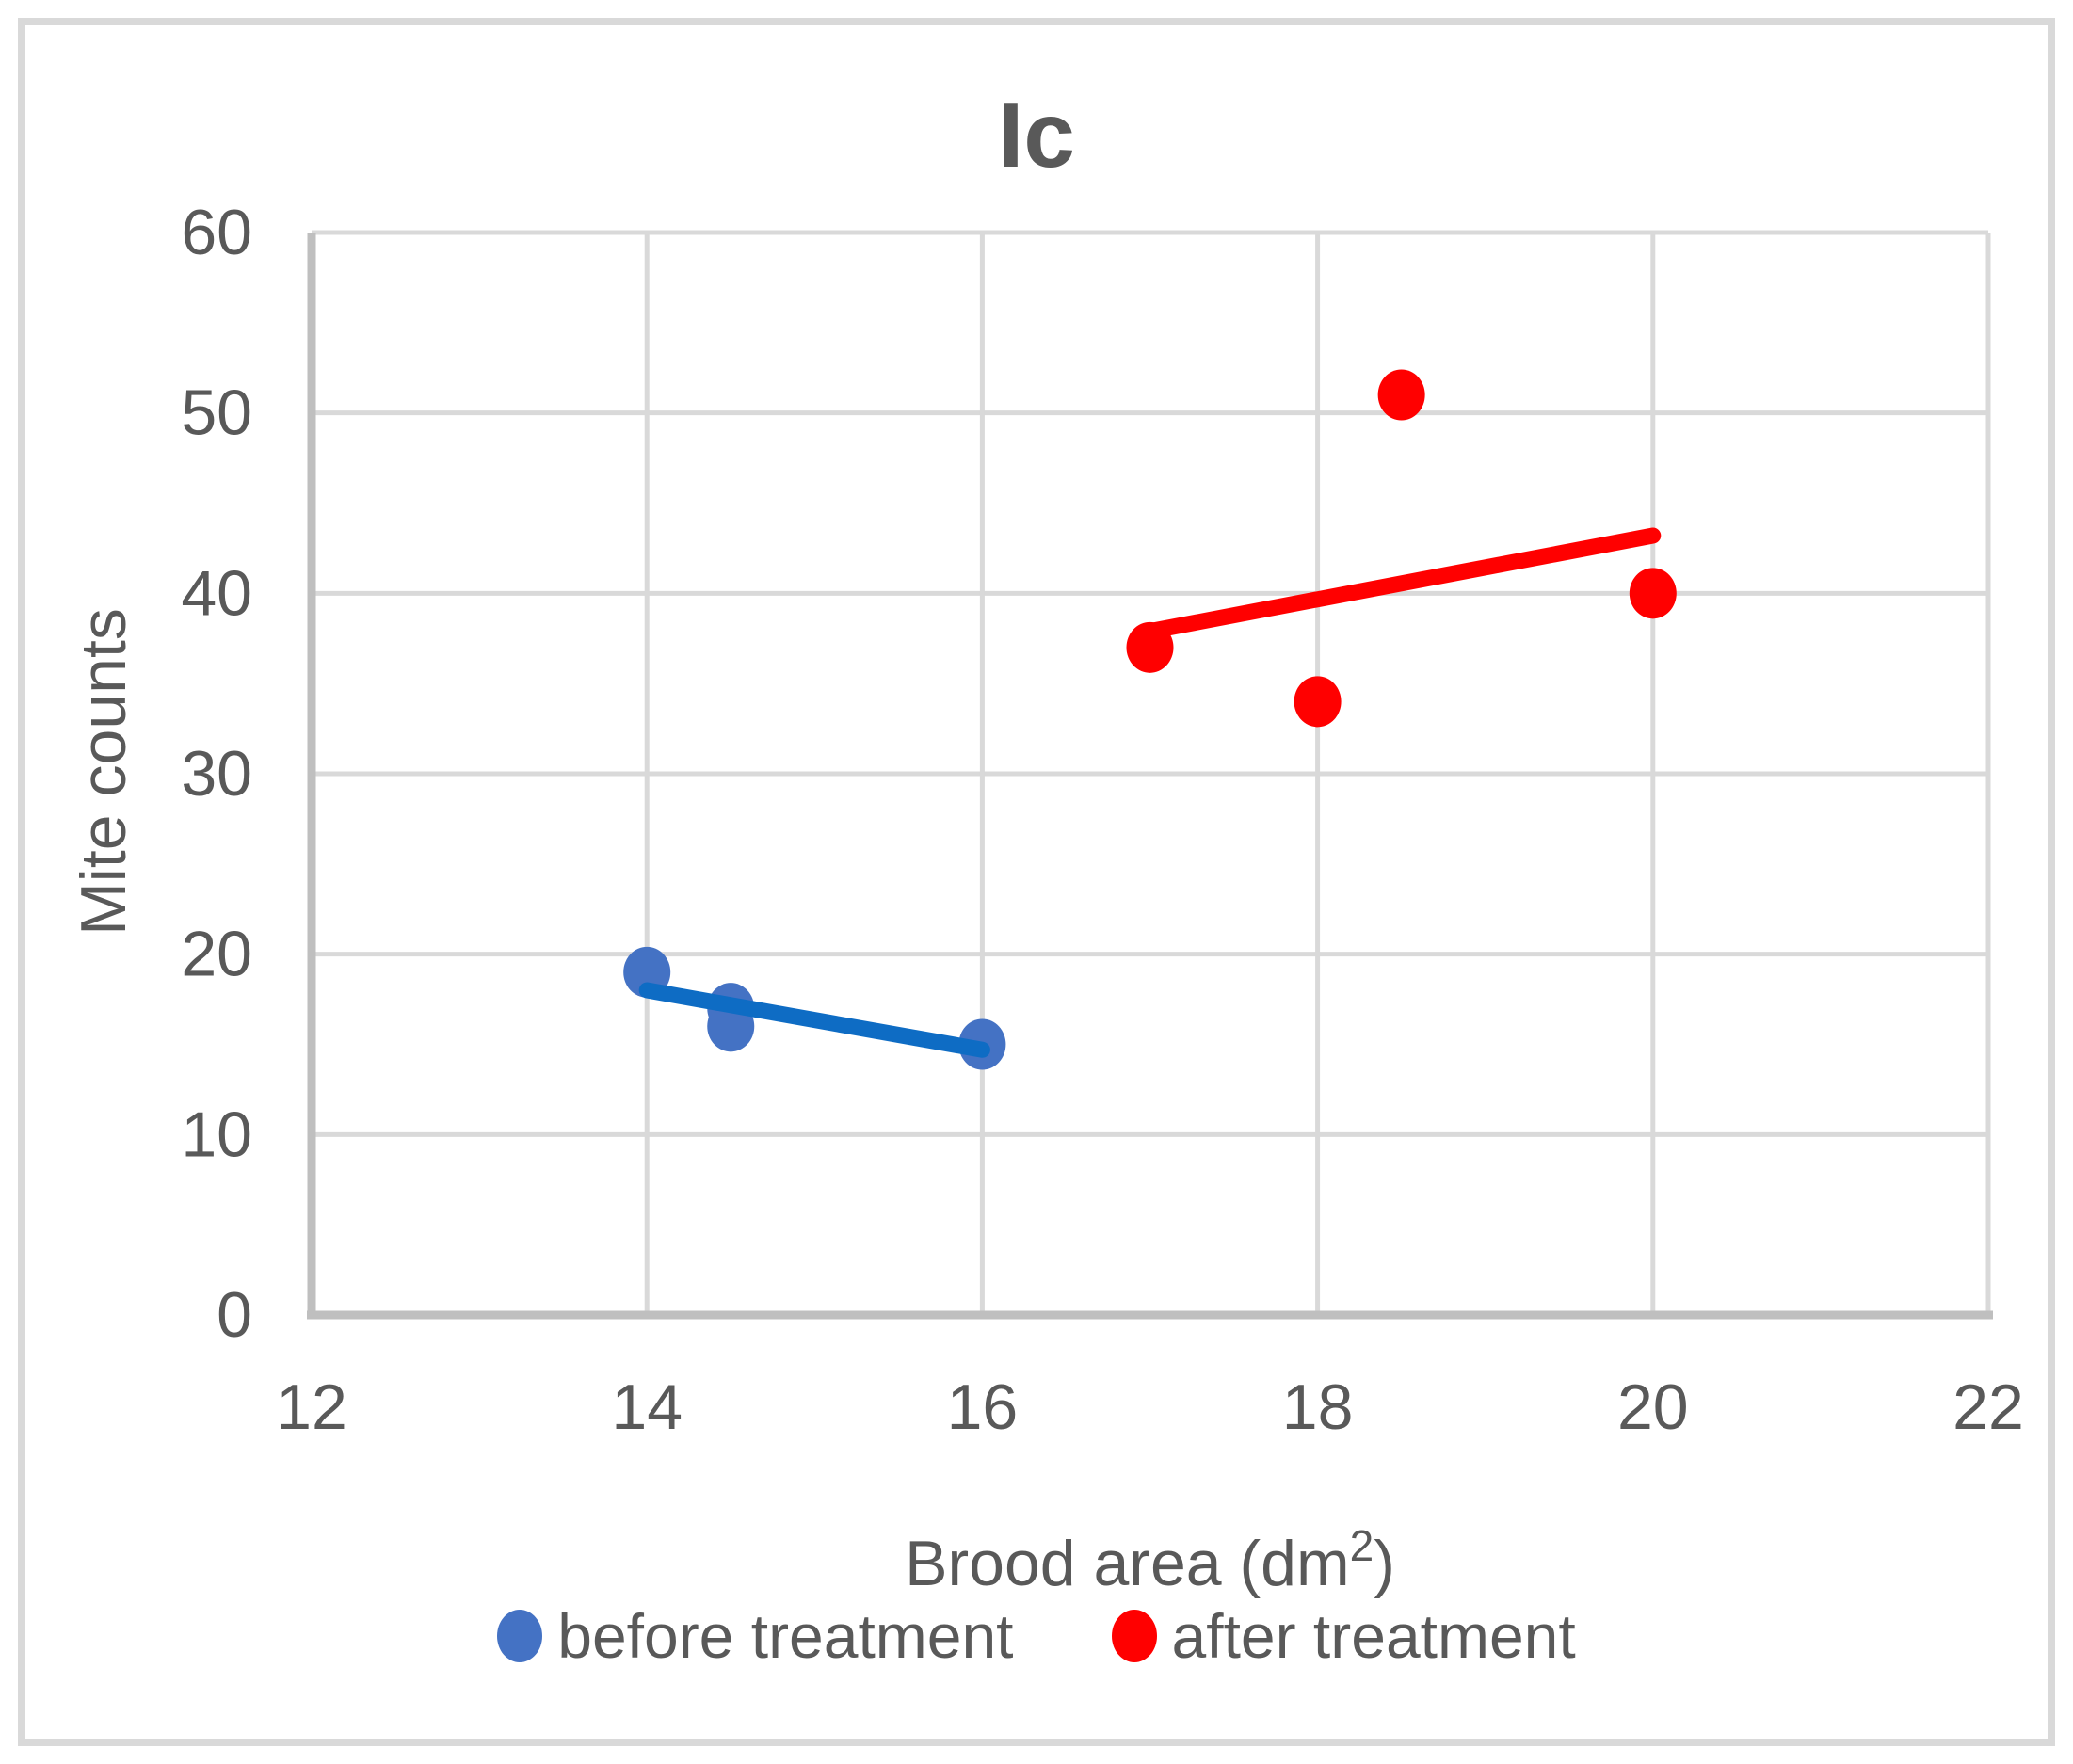  I want to click on legend-item-before-treatment: before treatment, so click(755, 1636).